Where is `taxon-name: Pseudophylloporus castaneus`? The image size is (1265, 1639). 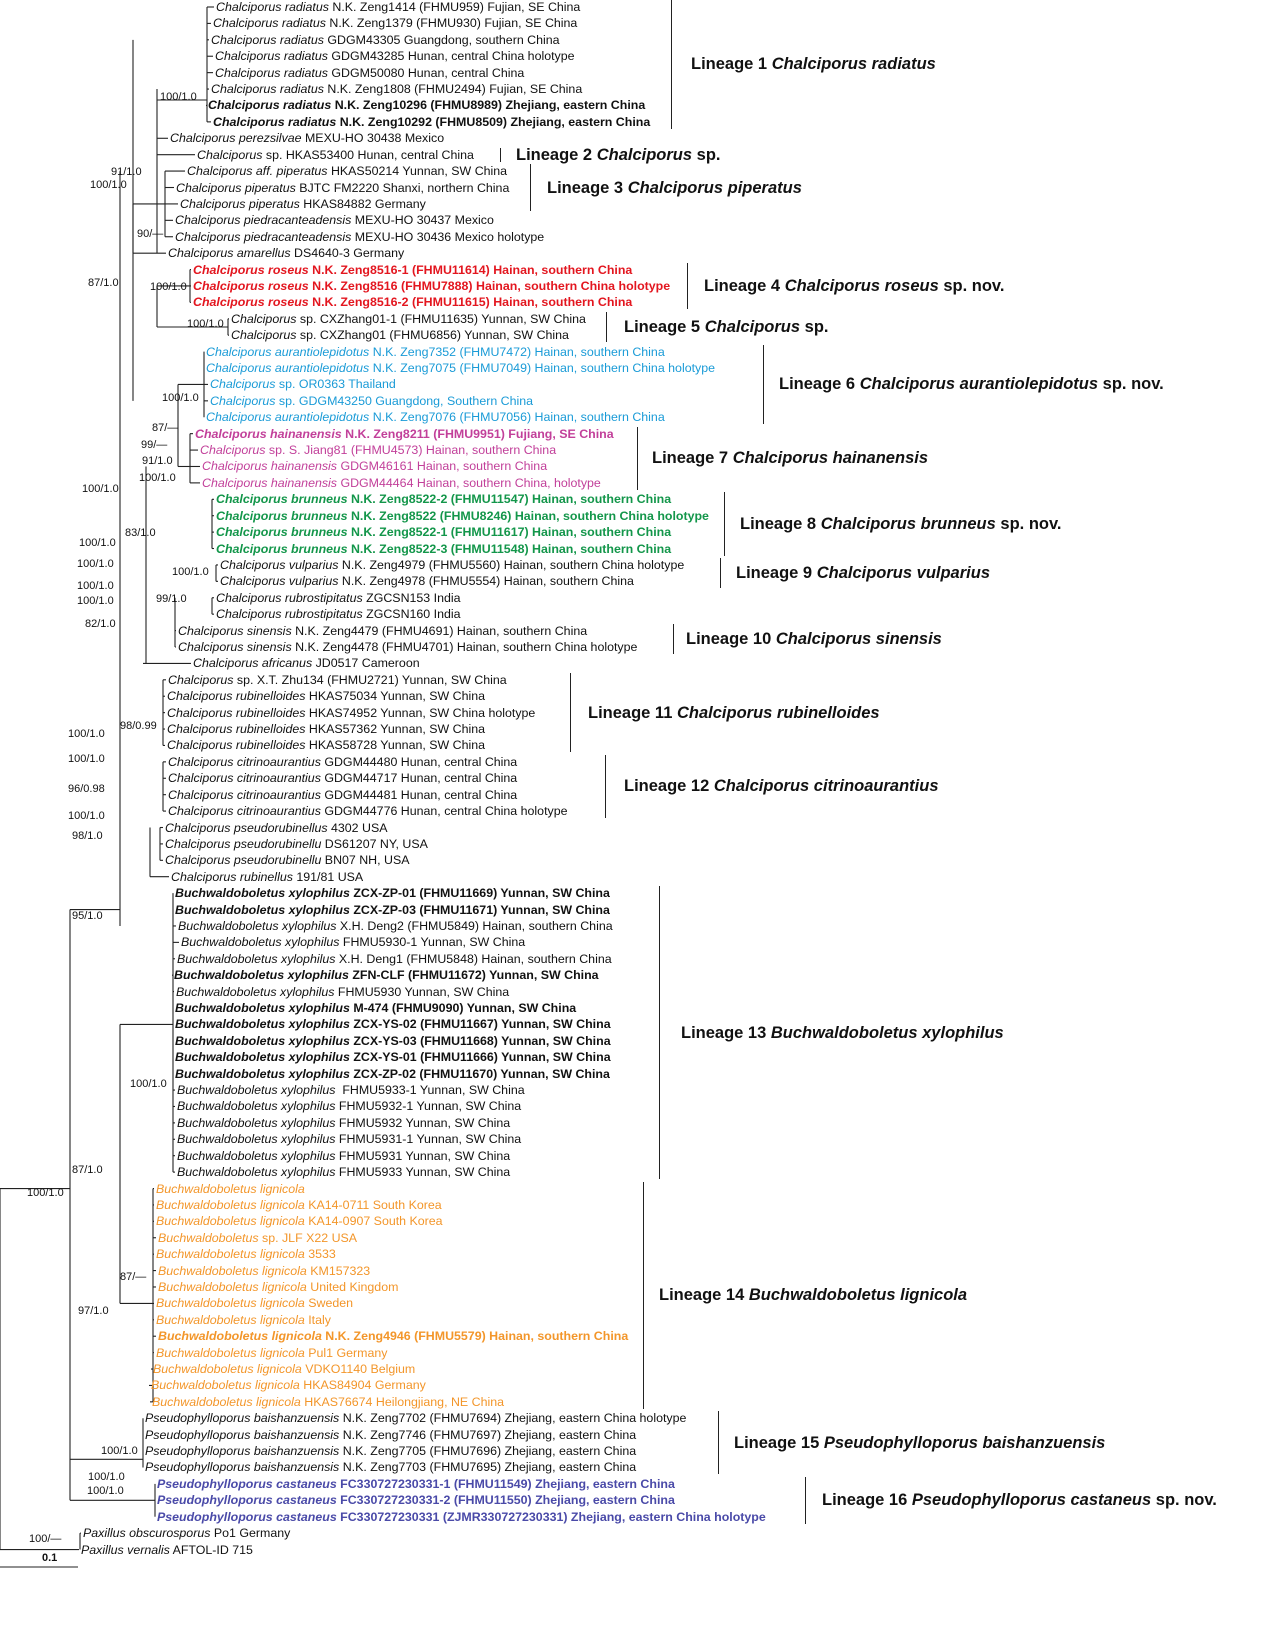
taxon-name: Pseudophylloporus castaneus is located at coordinates (247, 1516).